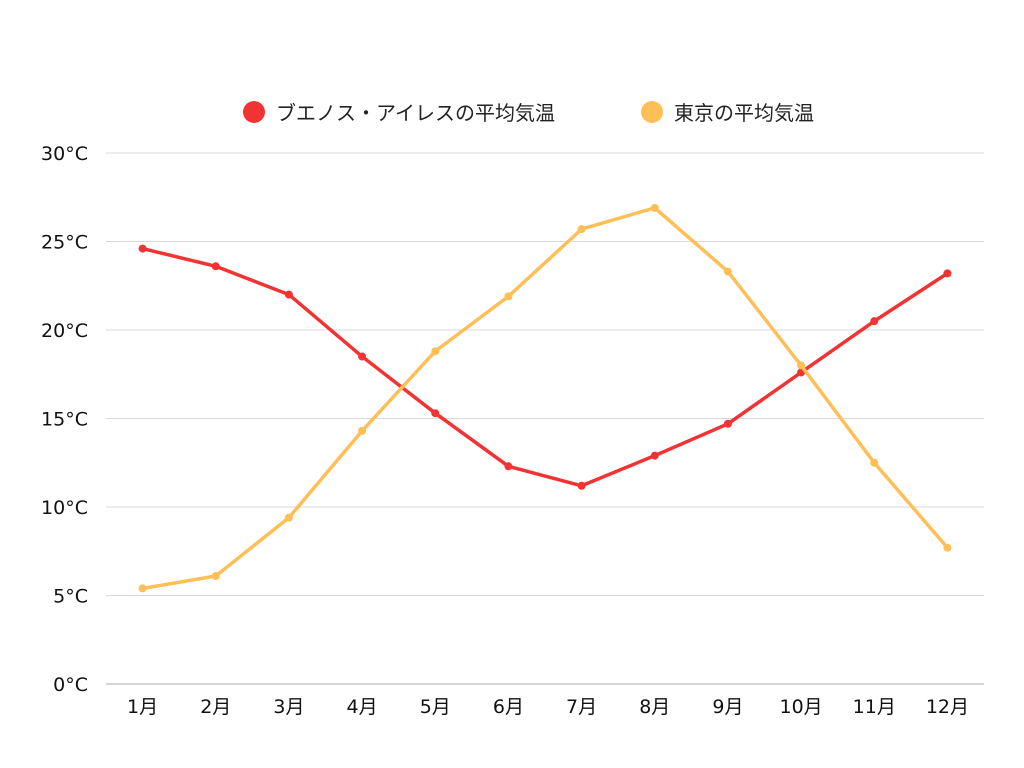 The height and width of the screenshot is (768, 1024). Describe the element at coordinates (415, 113) in the screenshot. I see `legend-label-buenos-aires: ブエノス・アイレスの平均気温` at that location.